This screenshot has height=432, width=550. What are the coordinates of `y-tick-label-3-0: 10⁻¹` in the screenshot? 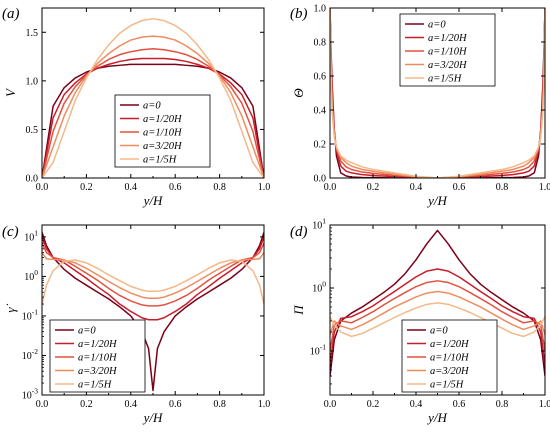 It's located at (318, 349).